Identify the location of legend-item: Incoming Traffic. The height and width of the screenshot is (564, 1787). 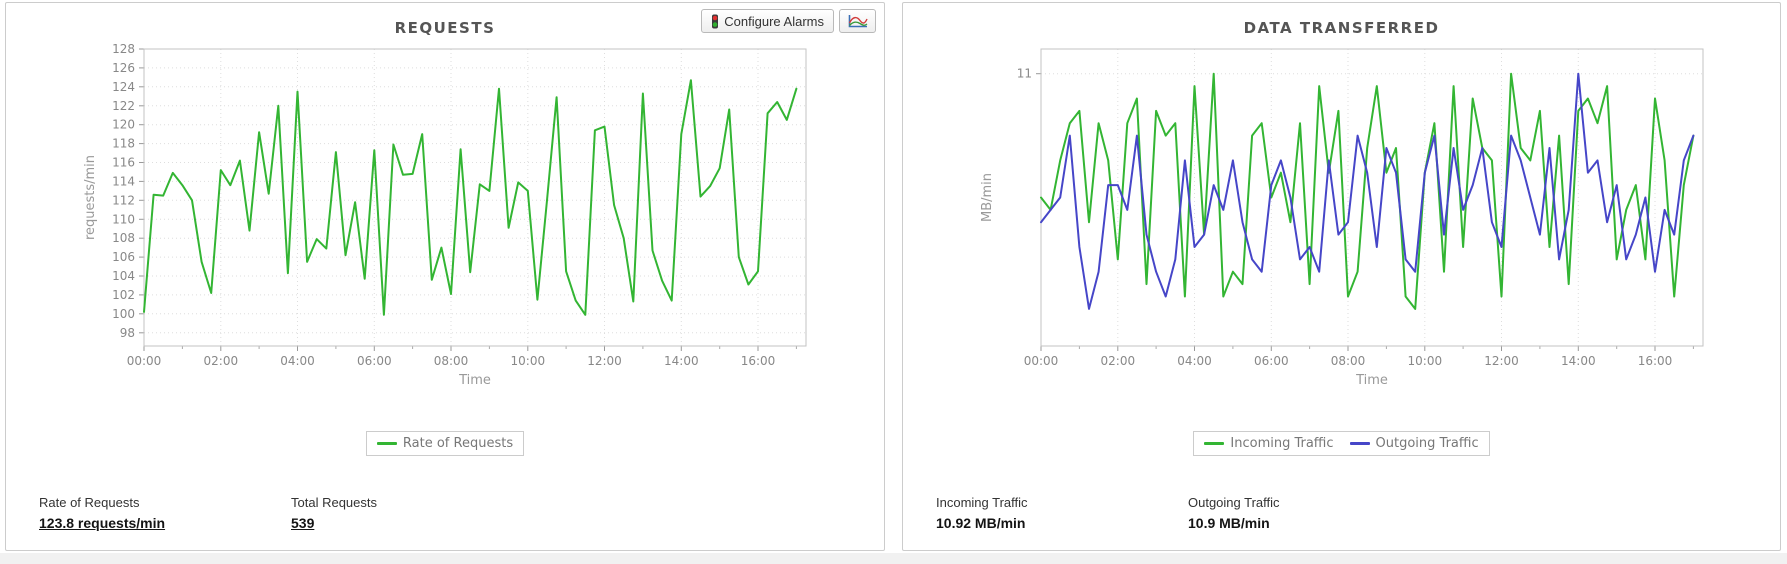
(1269, 443).